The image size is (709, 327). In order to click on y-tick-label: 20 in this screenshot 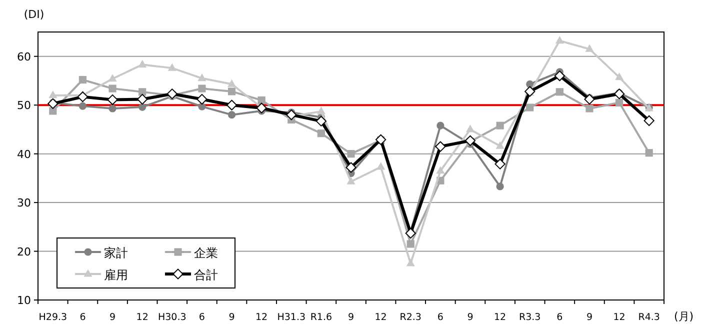, I will do `click(24, 251)`.